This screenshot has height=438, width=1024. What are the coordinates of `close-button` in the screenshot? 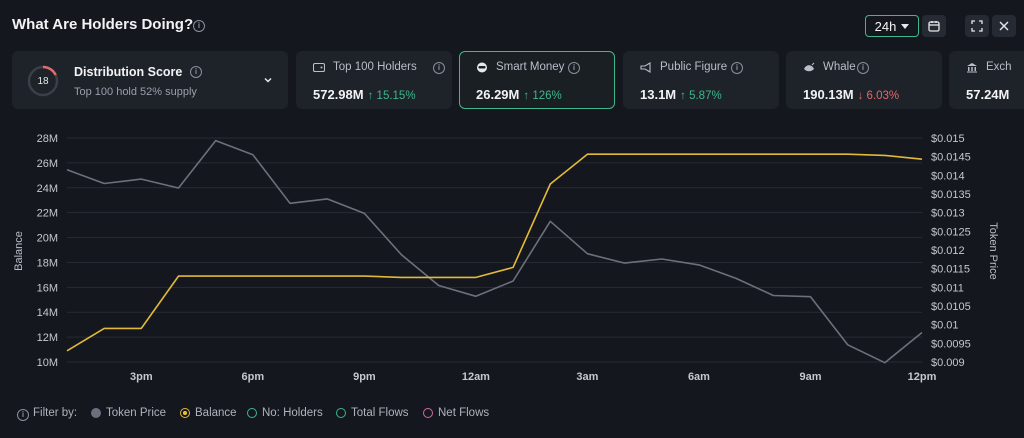 It's located at (1004, 26).